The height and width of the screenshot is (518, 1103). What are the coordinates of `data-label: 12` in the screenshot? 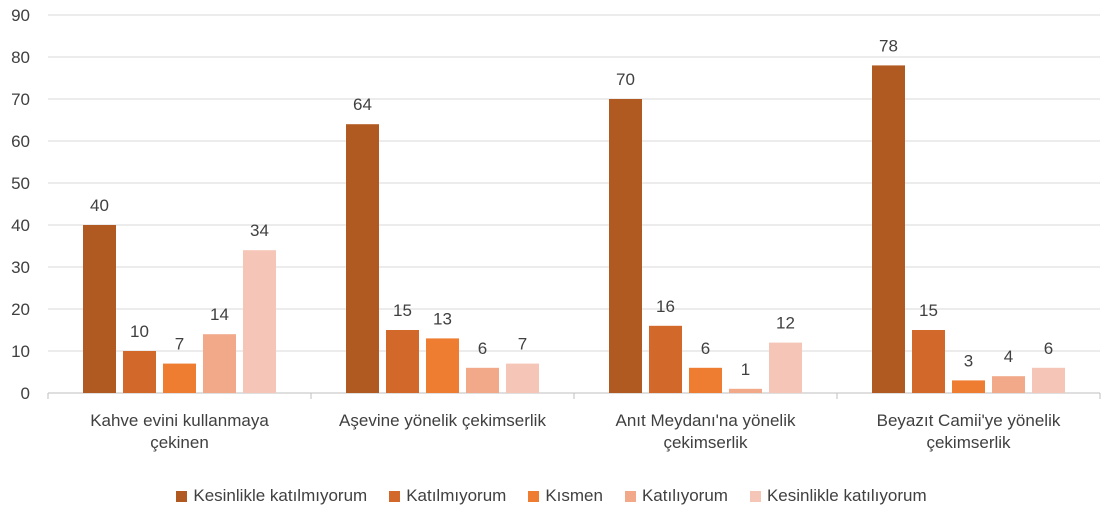 It's located at (785, 323).